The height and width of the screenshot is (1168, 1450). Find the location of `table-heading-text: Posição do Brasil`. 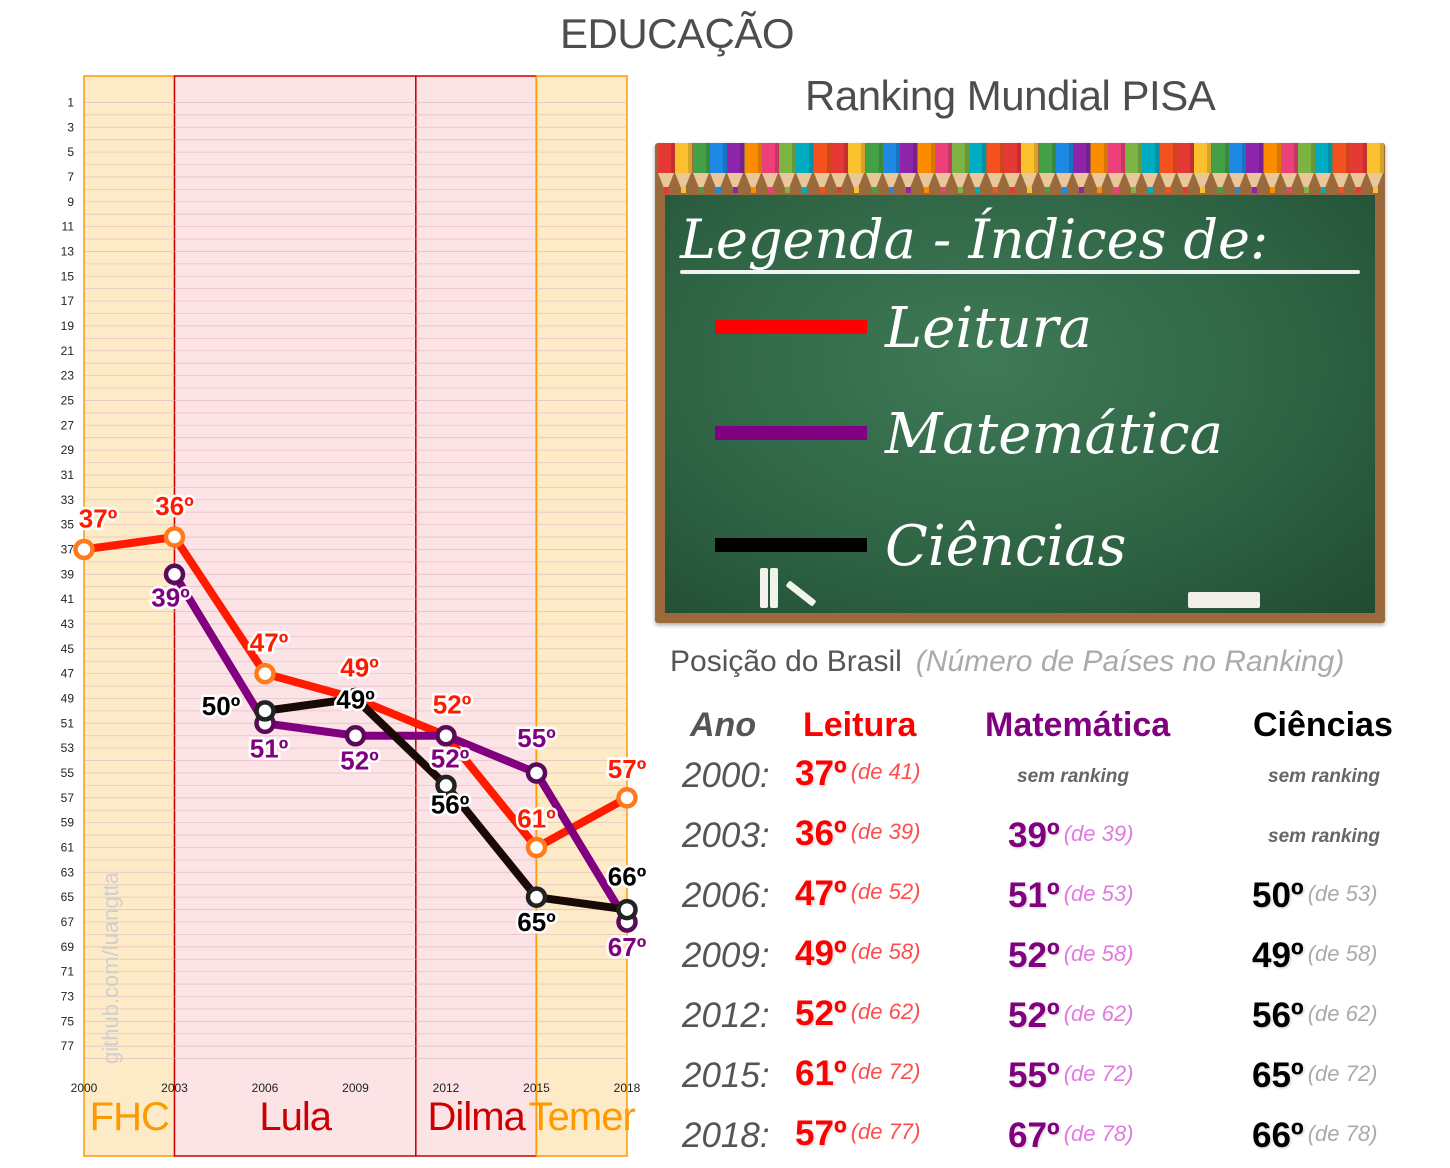

table-heading-text: Posição do Brasil is located at coordinates (786, 661).